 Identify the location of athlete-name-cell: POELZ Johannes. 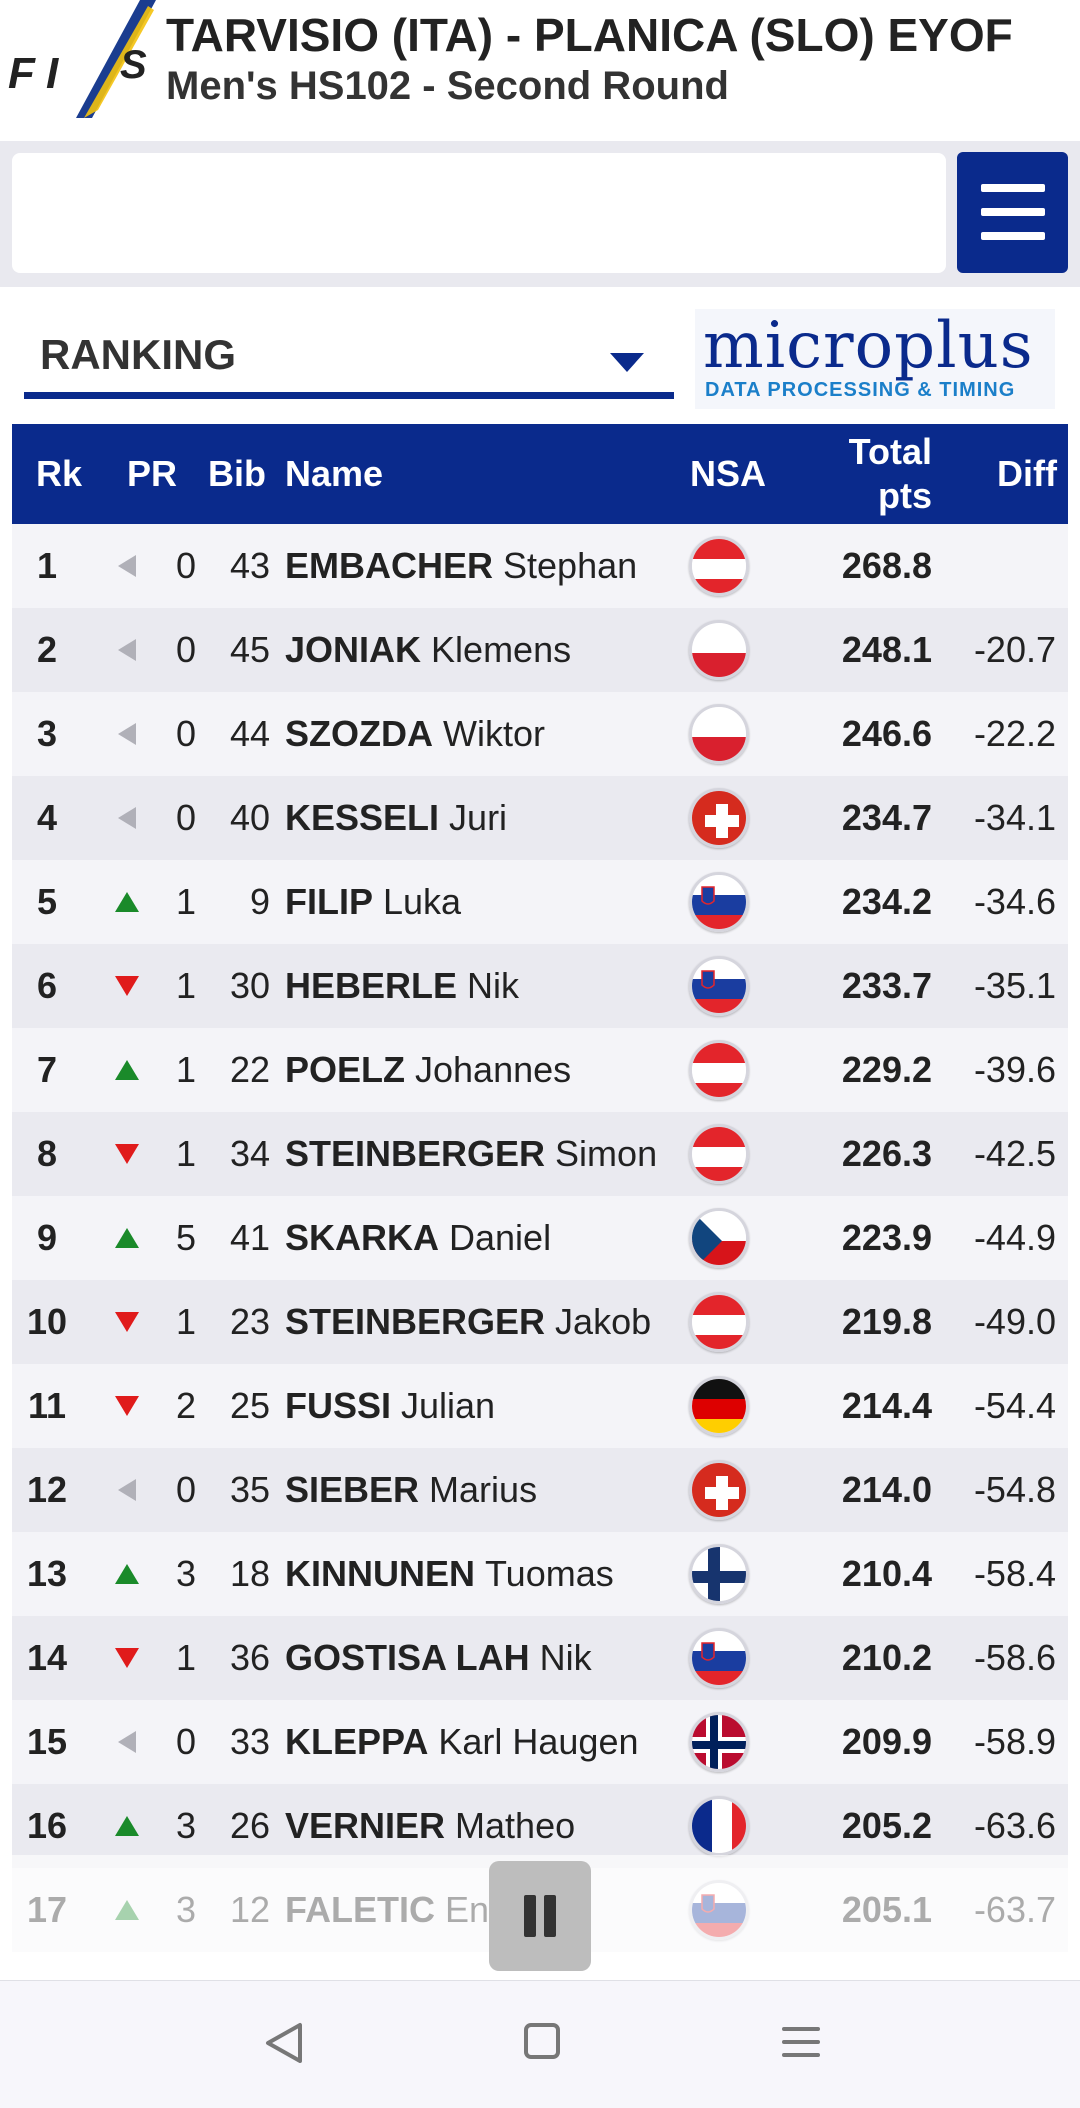
(428, 1070).